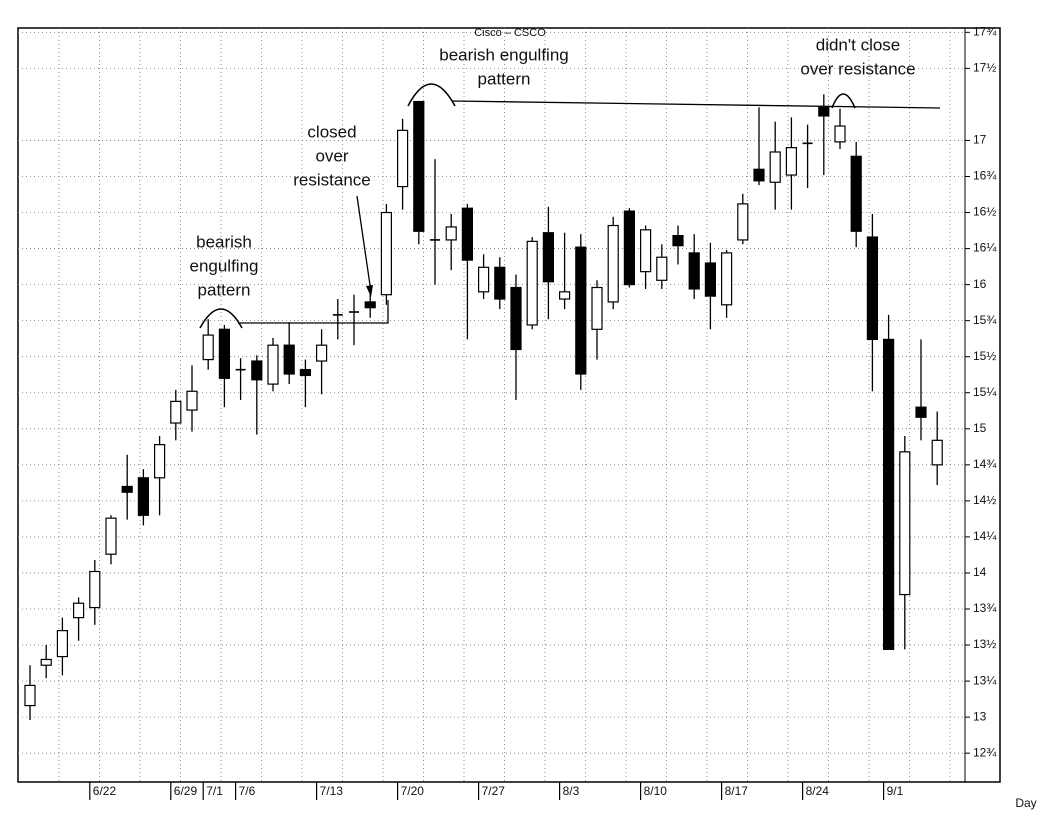  What do you see at coordinates (331, 179) in the screenshot?
I see `annotation: resistance` at bounding box center [331, 179].